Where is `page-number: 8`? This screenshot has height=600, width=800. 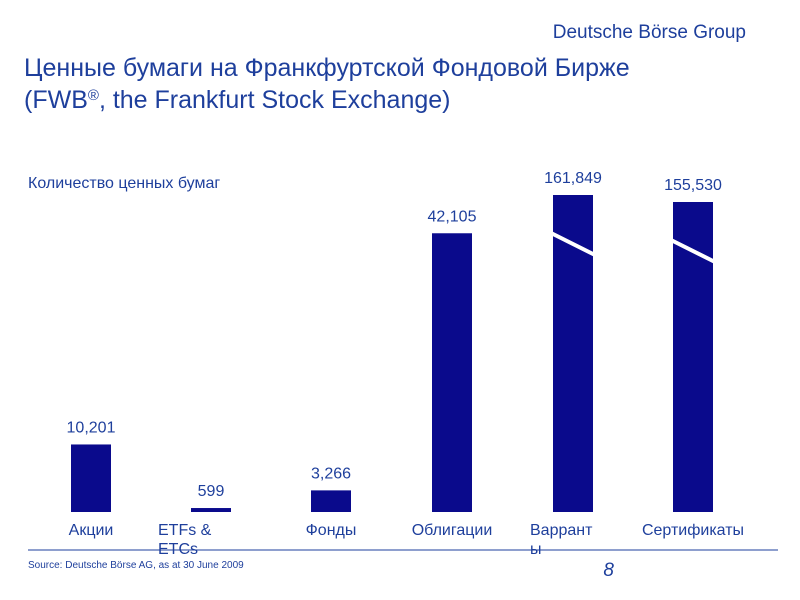 page-number: 8 is located at coordinates (608, 570).